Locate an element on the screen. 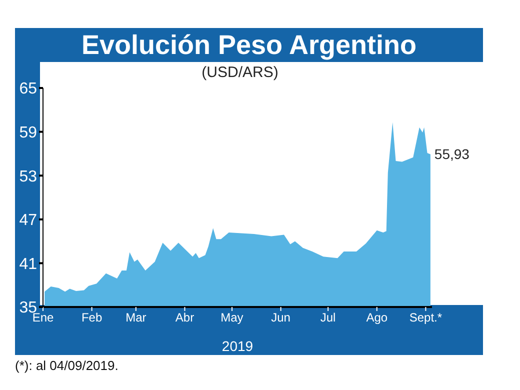 Image resolution: width=520 pixels, height=390 pixels. data-label: 55,93 is located at coordinates (452, 154).